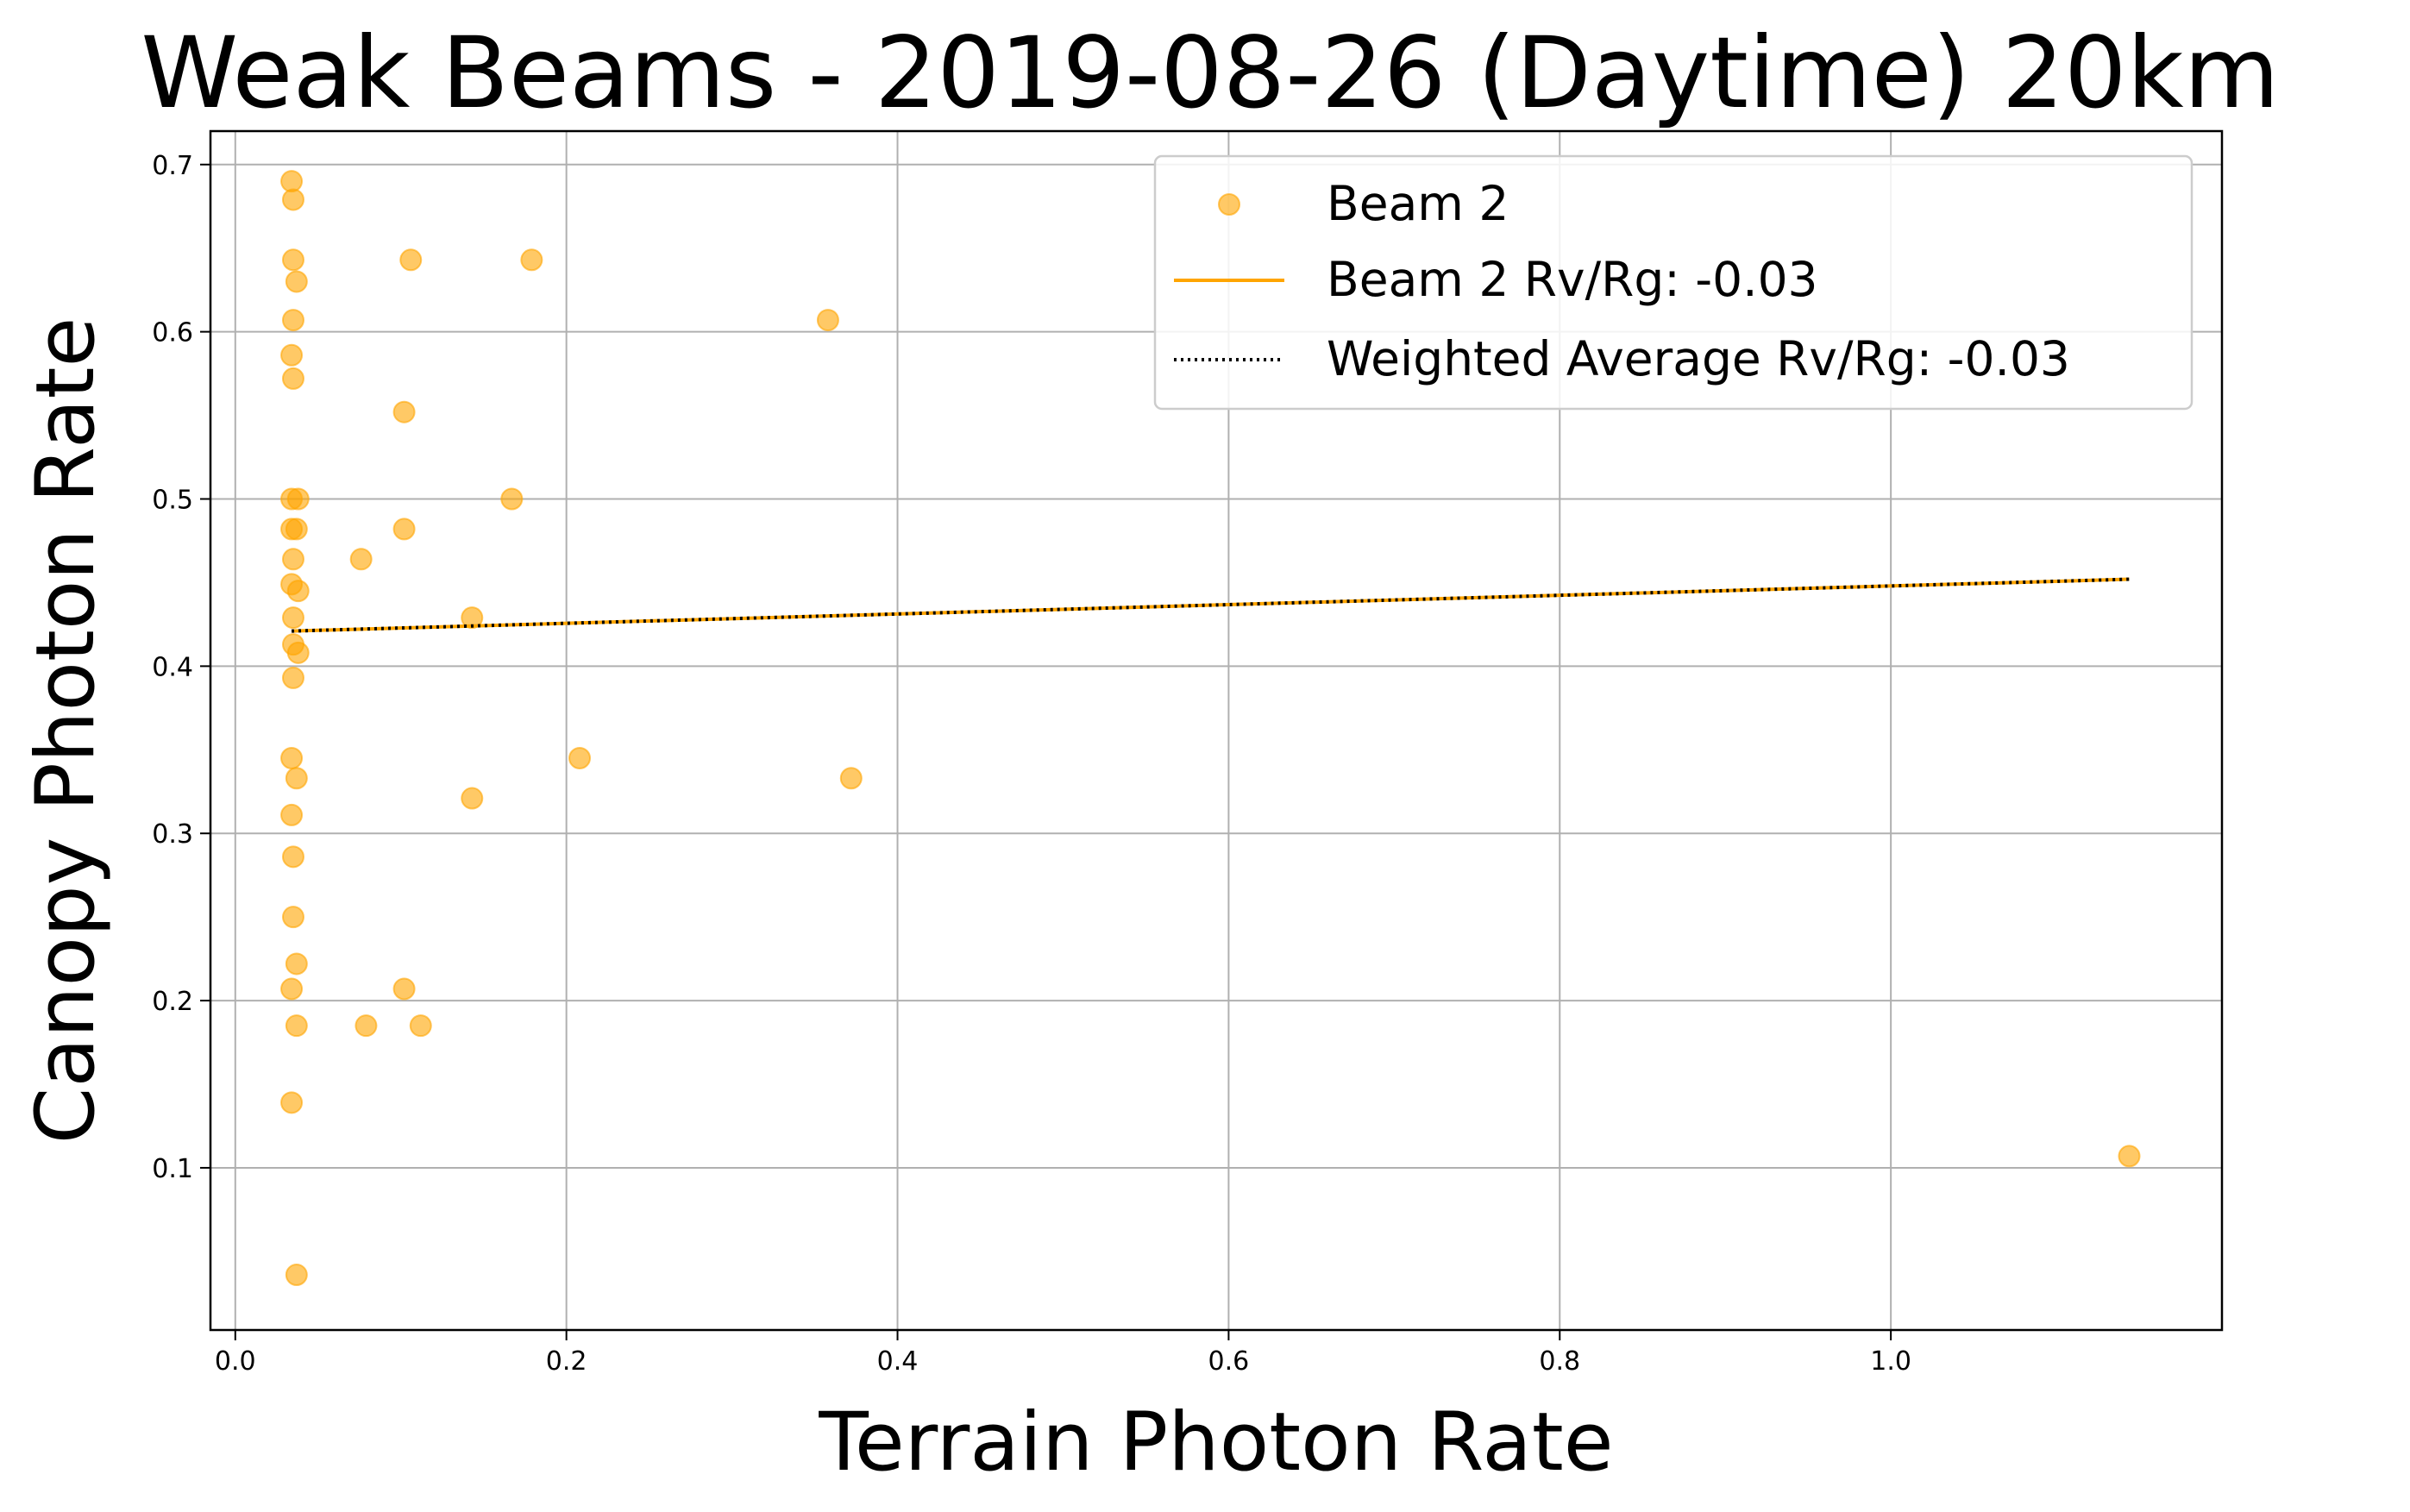  What do you see at coordinates (236, 1361) in the screenshot?
I see `x-tick-label: 0.0` at bounding box center [236, 1361].